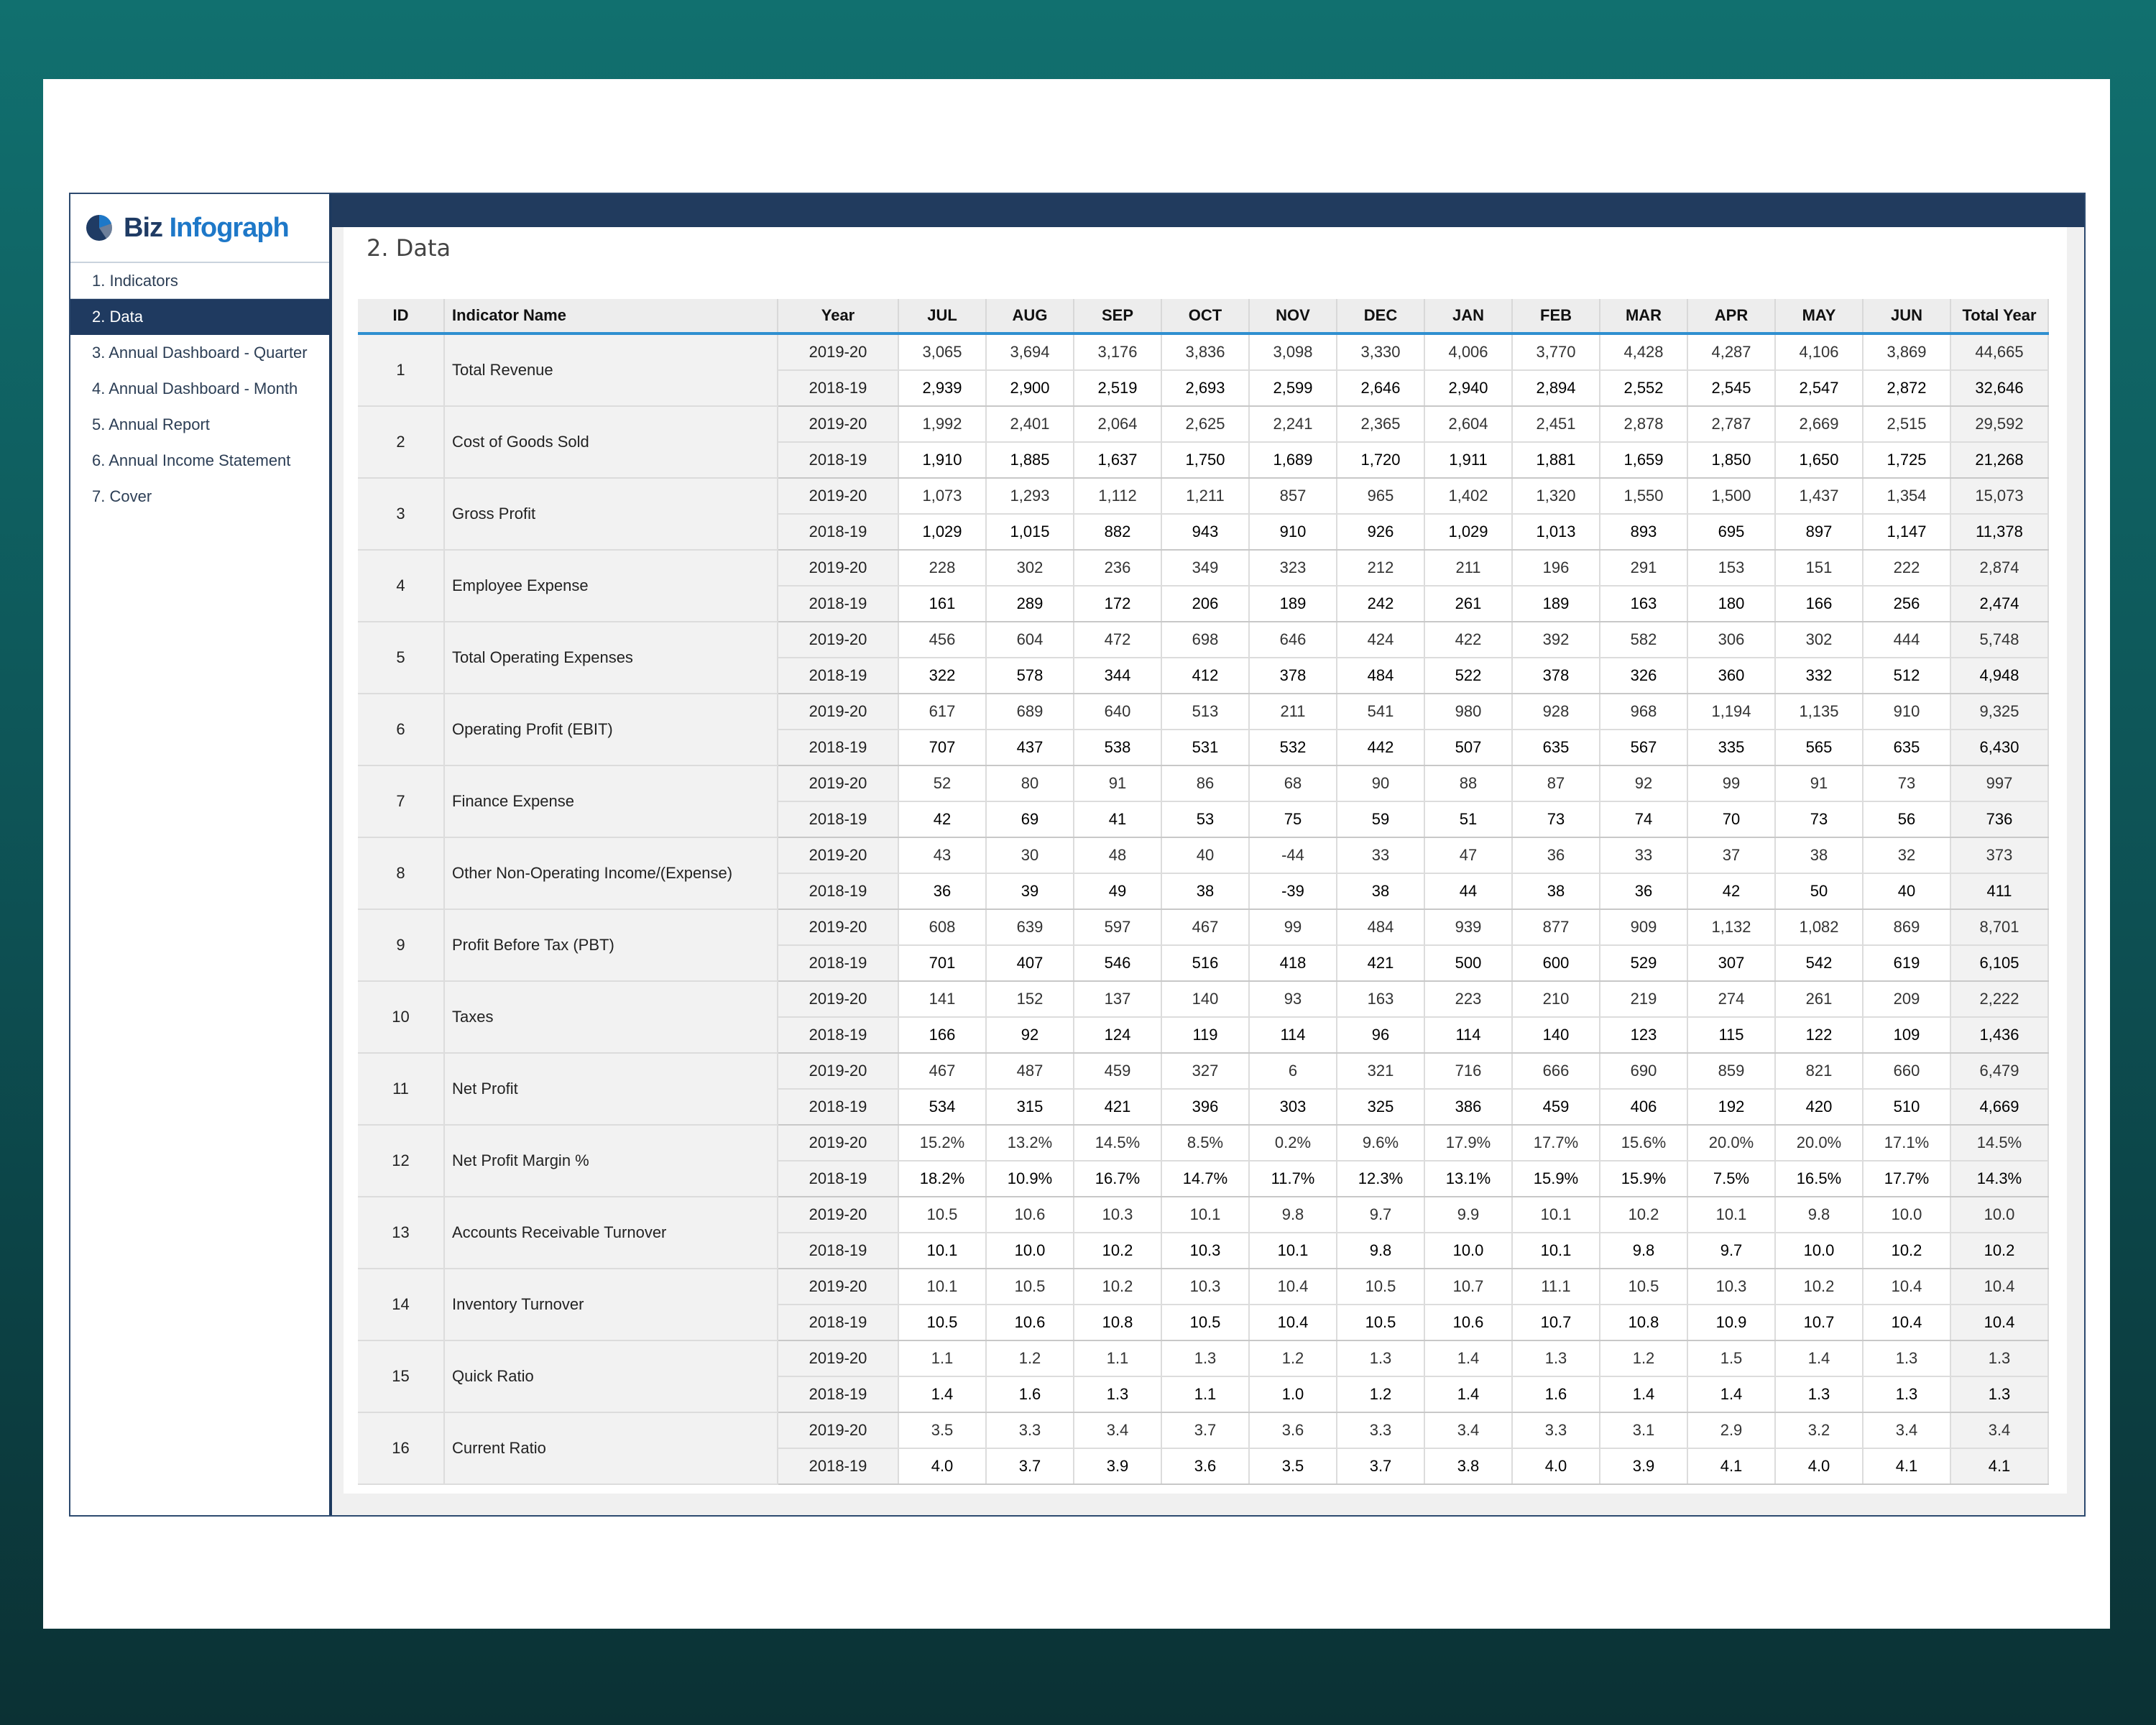  I want to click on value-cell: 1,013, so click(1556, 532).